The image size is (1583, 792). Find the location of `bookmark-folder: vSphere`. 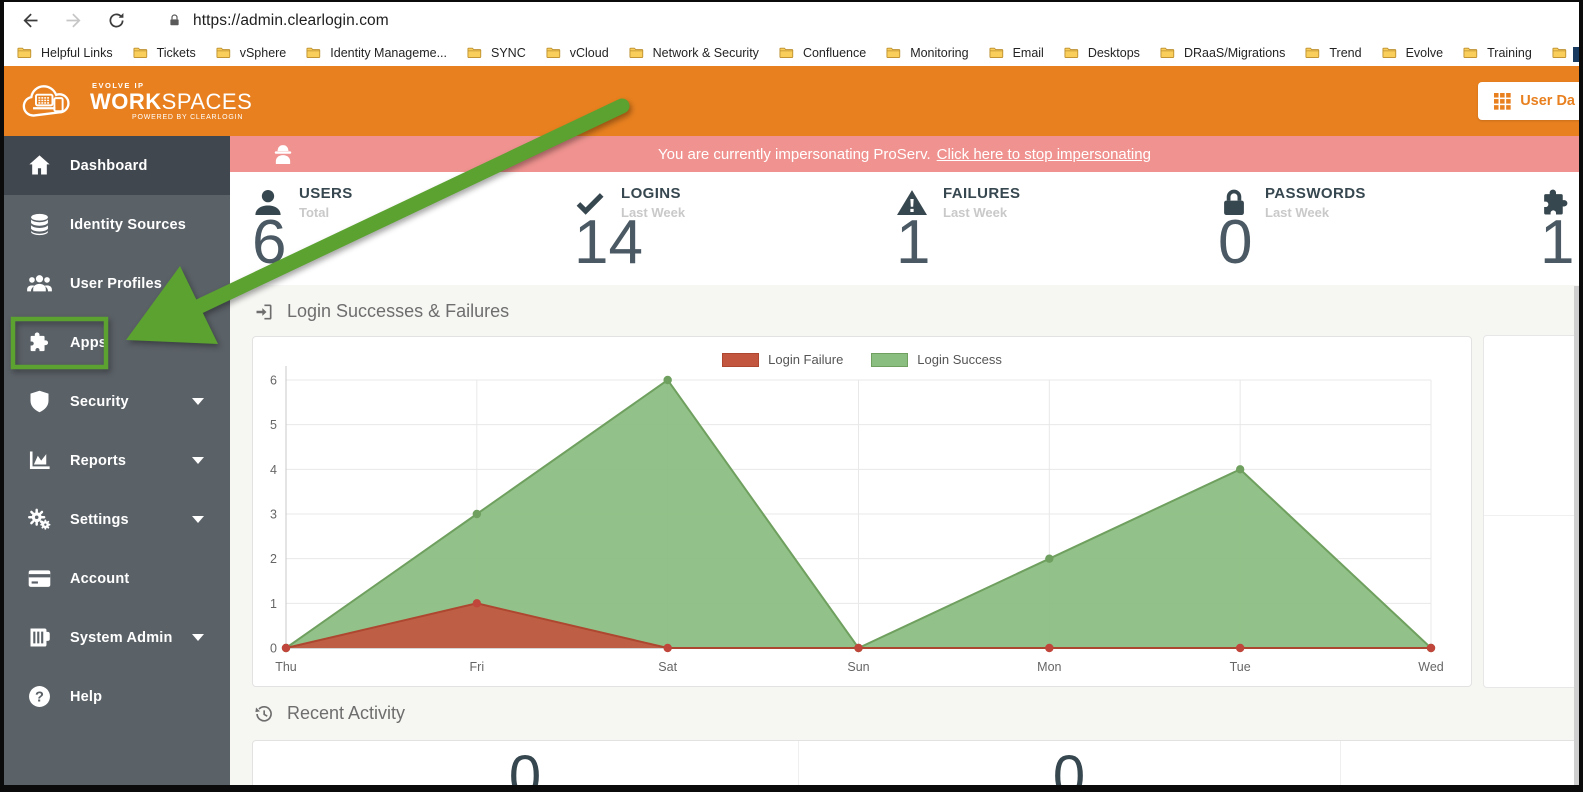

bookmark-folder: vSphere is located at coordinates (251, 52).